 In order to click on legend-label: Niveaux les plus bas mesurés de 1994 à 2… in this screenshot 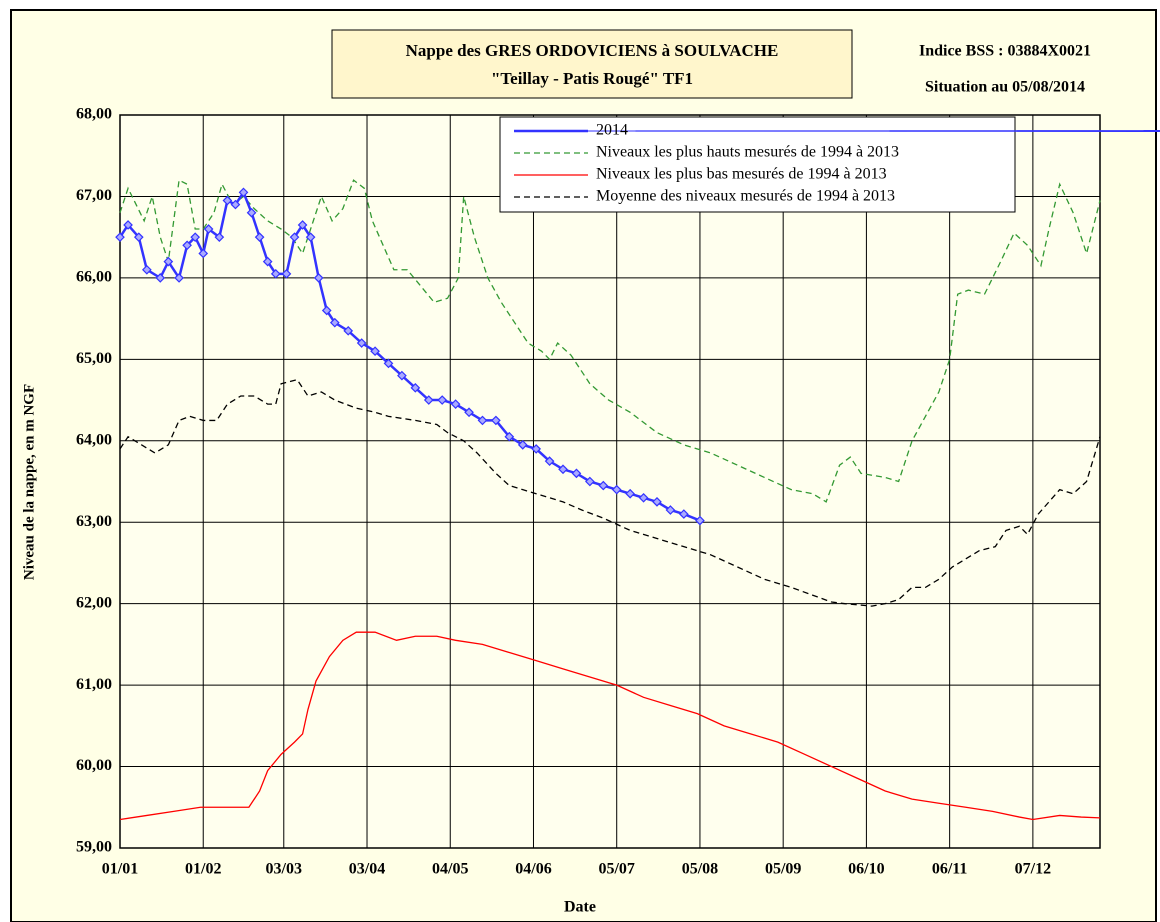, I will do `click(741, 174)`.